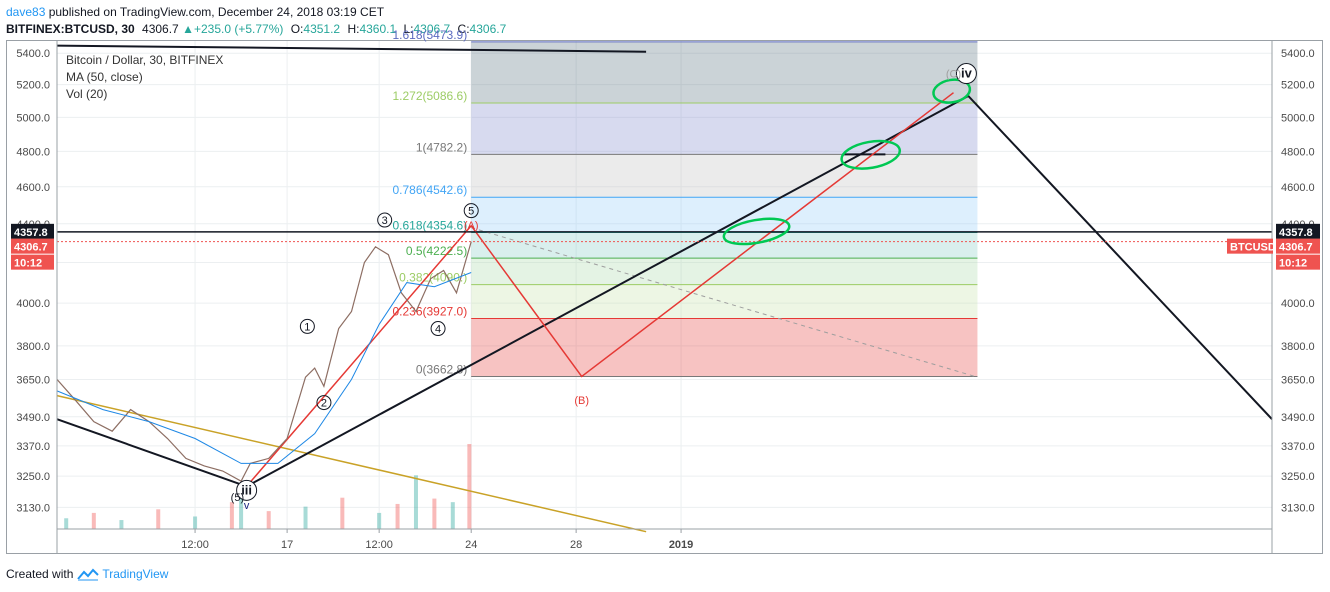  What do you see at coordinates (1298, 447) in the screenshot?
I see `y-tick-label-right: 3370.0` at bounding box center [1298, 447].